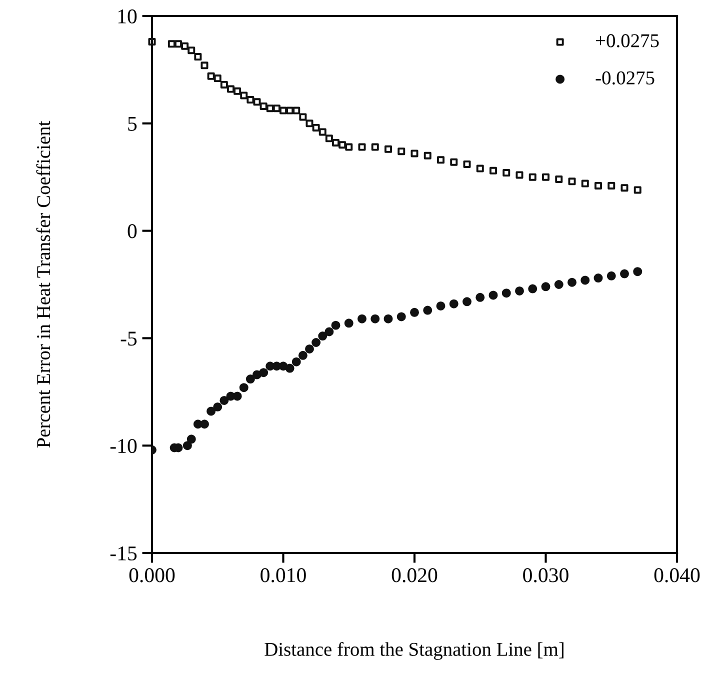 This screenshot has width=717, height=673. What do you see at coordinates (43, 284) in the screenshot?
I see `y-axis-title: Percent Error in Heat Transfer Coefficient` at bounding box center [43, 284].